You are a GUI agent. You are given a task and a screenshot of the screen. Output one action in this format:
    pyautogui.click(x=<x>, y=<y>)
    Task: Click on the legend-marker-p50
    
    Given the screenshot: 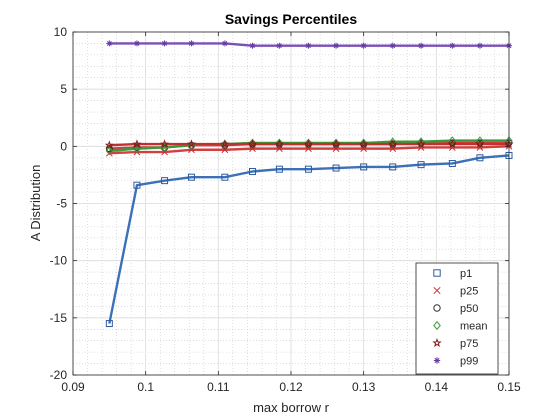 What is the action you would take?
    pyautogui.click(x=437, y=308)
    